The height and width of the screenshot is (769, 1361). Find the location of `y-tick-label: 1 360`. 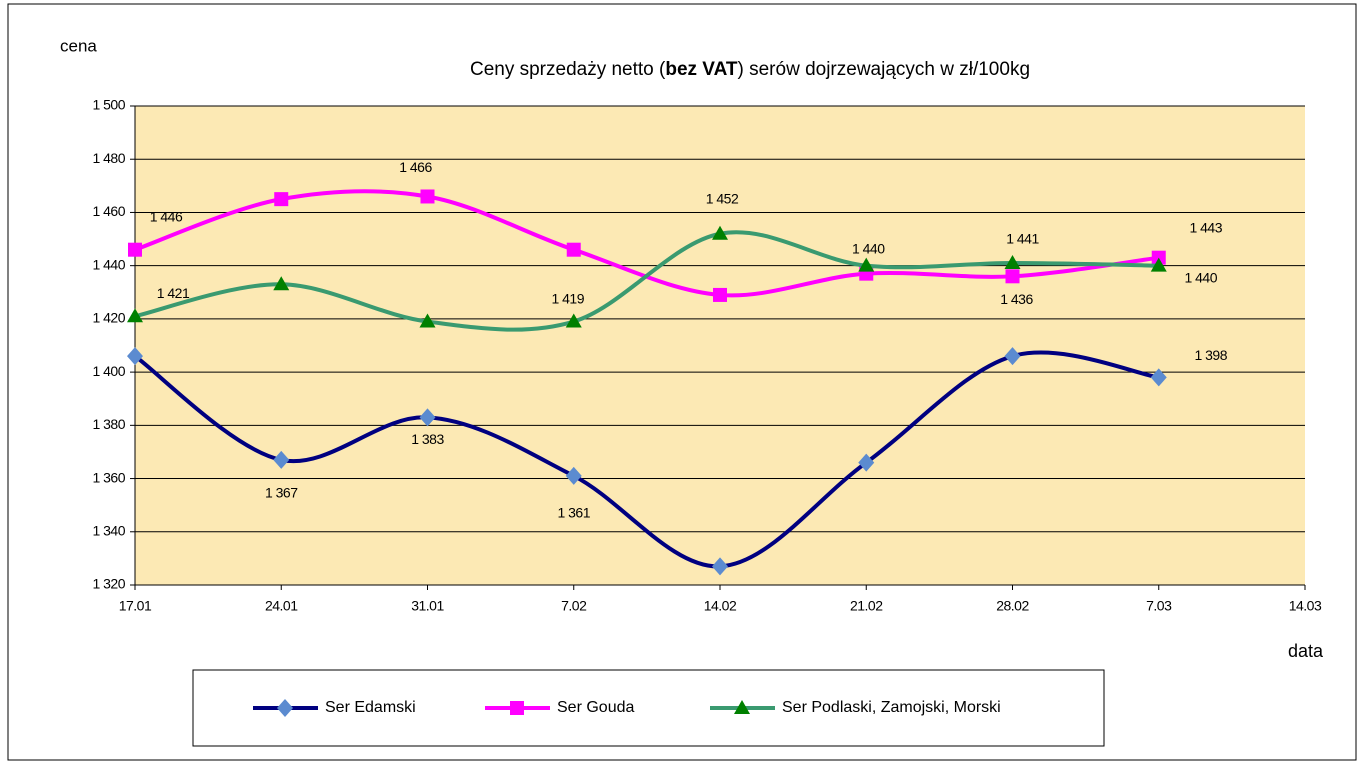

y-tick-label: 1 360 is located at coordinates (108, 477).